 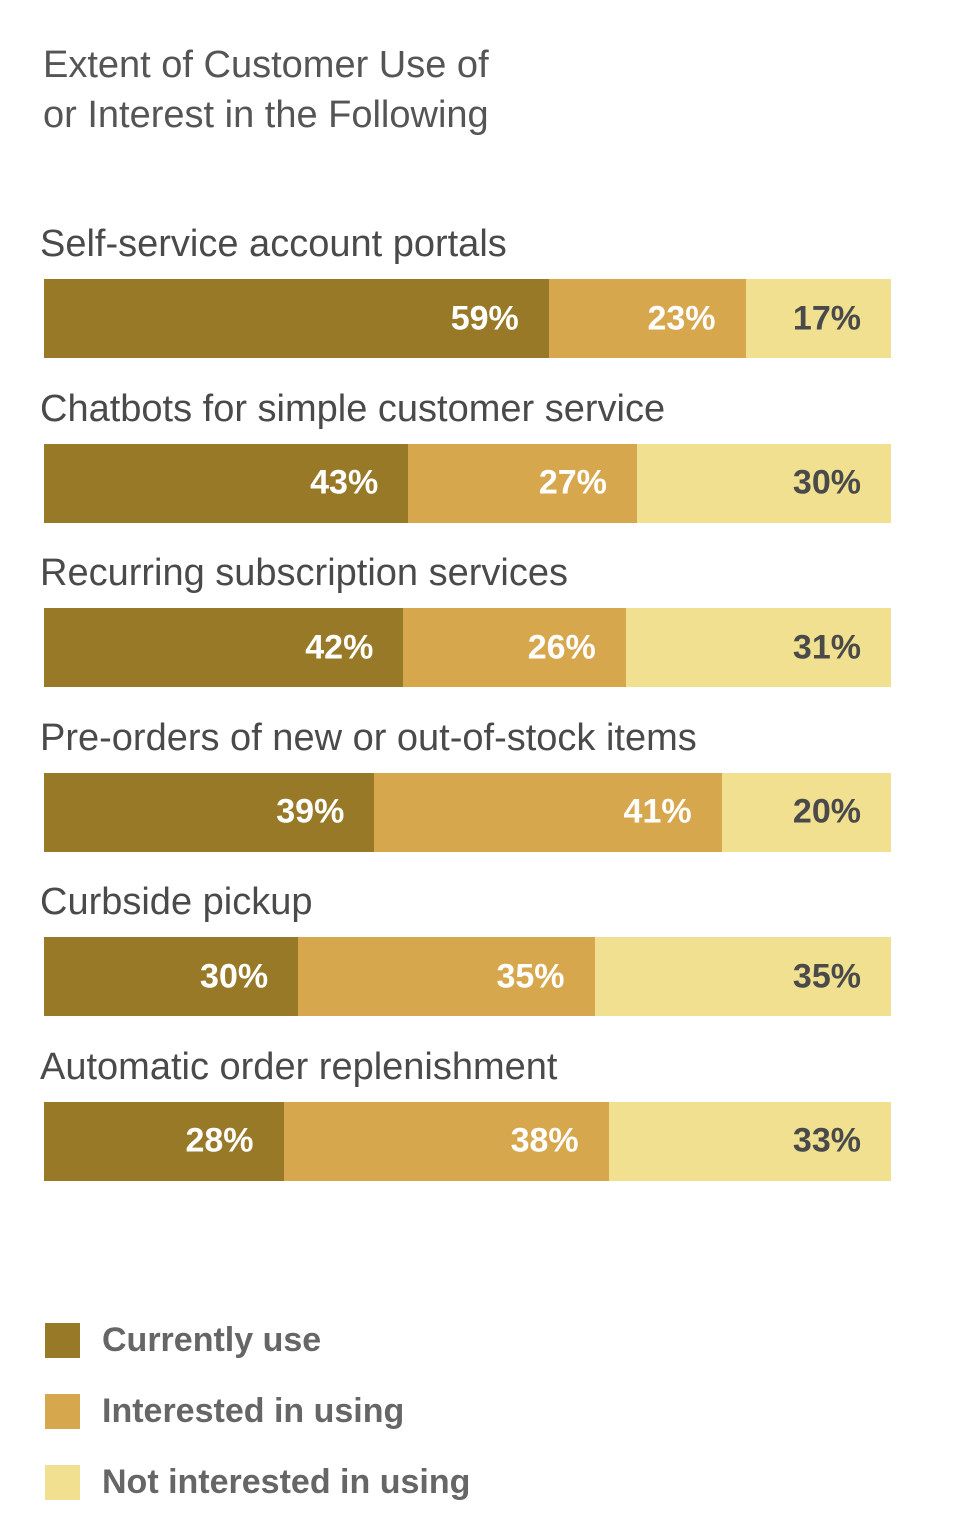 I want to click on category-label: Recurring subscription services, so click(x=304, y=573).